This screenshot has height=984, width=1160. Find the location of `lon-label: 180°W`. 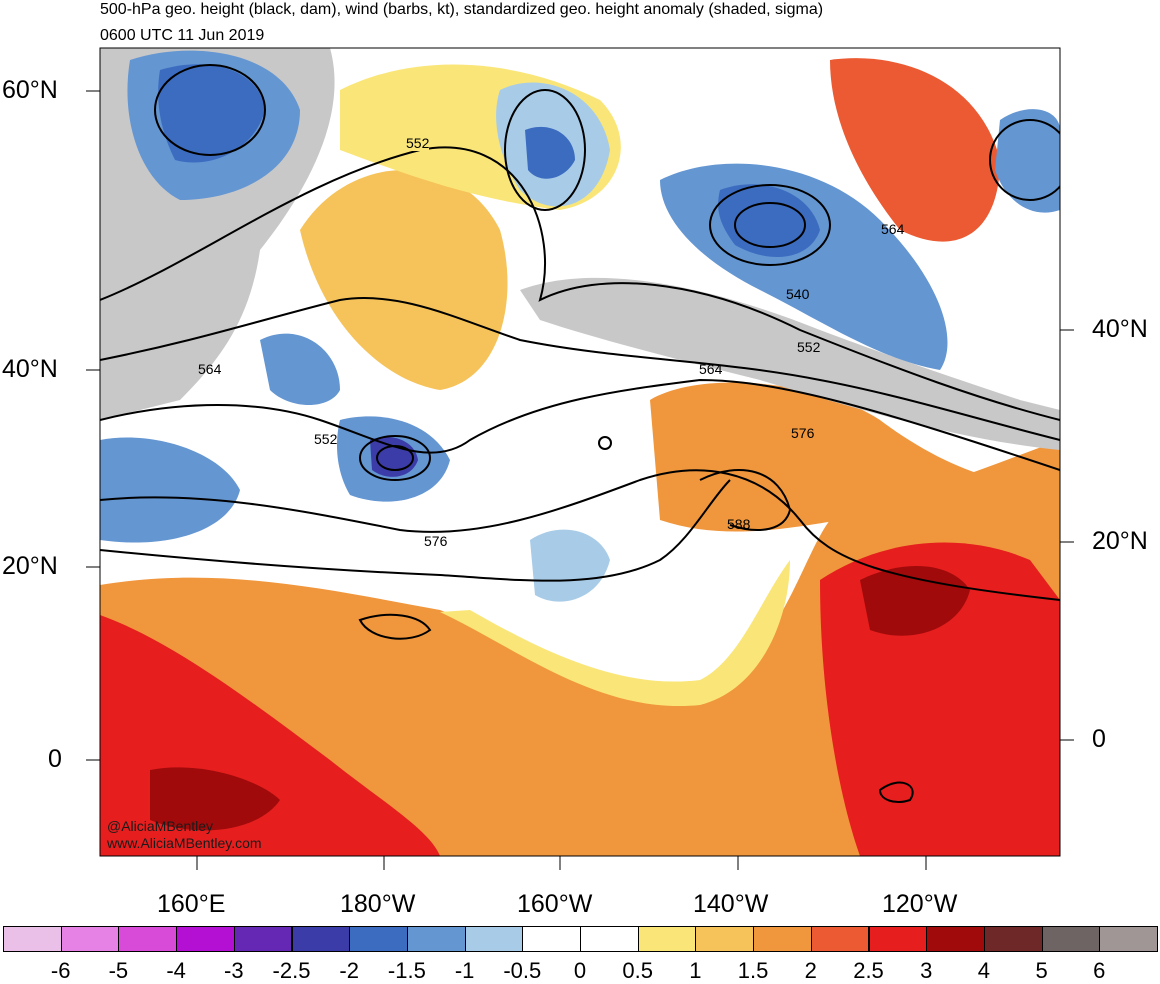

lon-label: 180°W is located at coordinates (378, 904).